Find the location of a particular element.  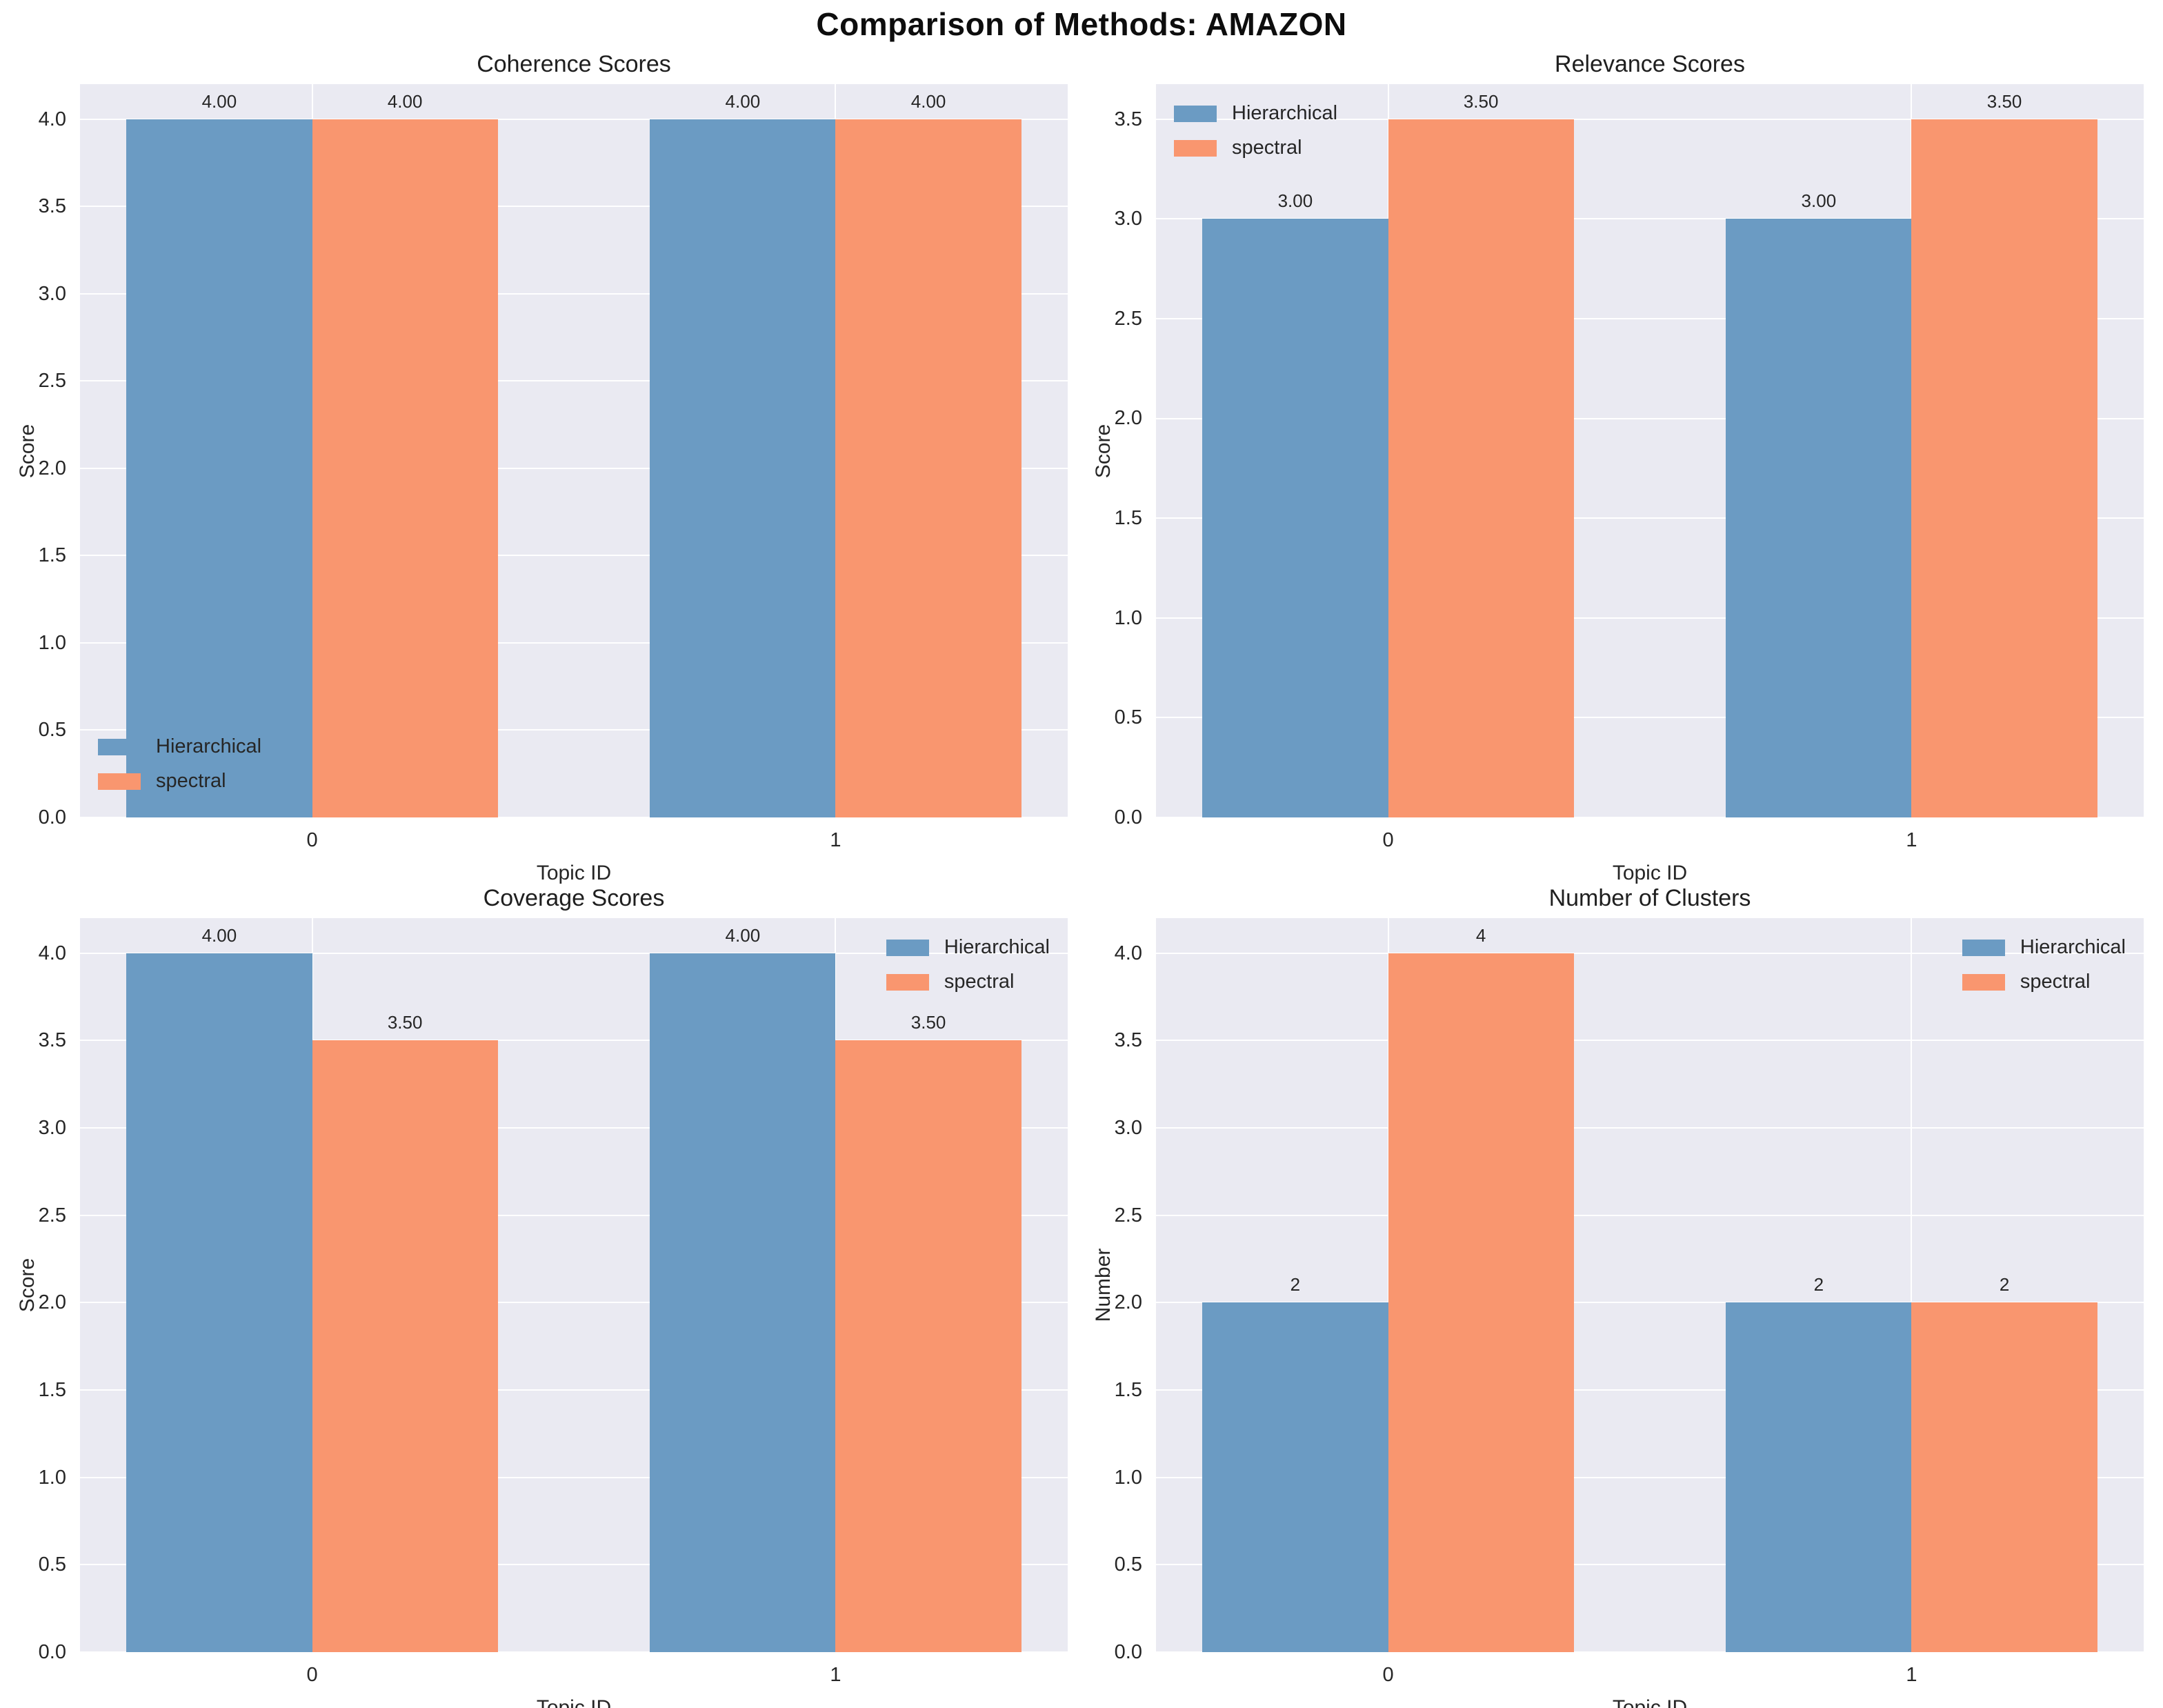

legend-swatch-hierarchical is located at coordinates (908, 947).